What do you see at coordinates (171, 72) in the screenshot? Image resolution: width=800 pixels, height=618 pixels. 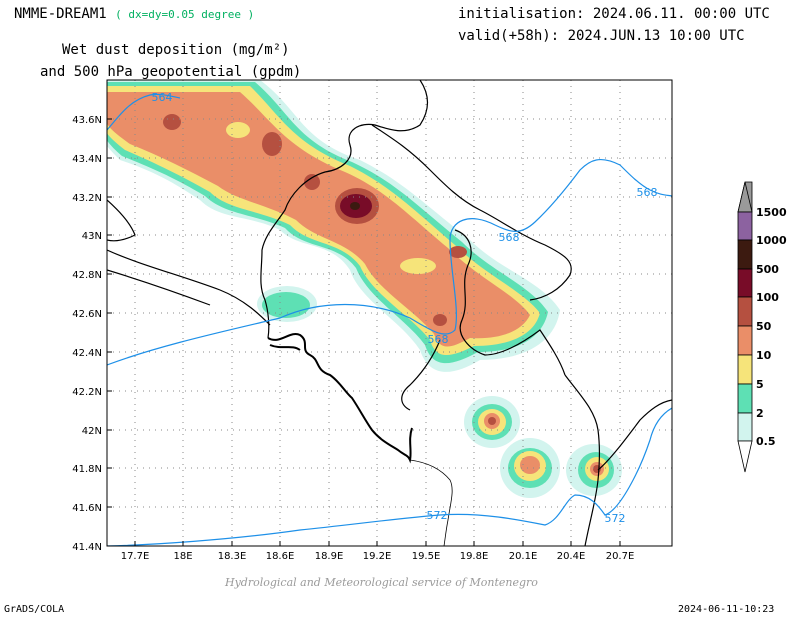 I see `title-line-2: and 500 hPa geopotential (gpdm)` at bounding box center [171, 72].